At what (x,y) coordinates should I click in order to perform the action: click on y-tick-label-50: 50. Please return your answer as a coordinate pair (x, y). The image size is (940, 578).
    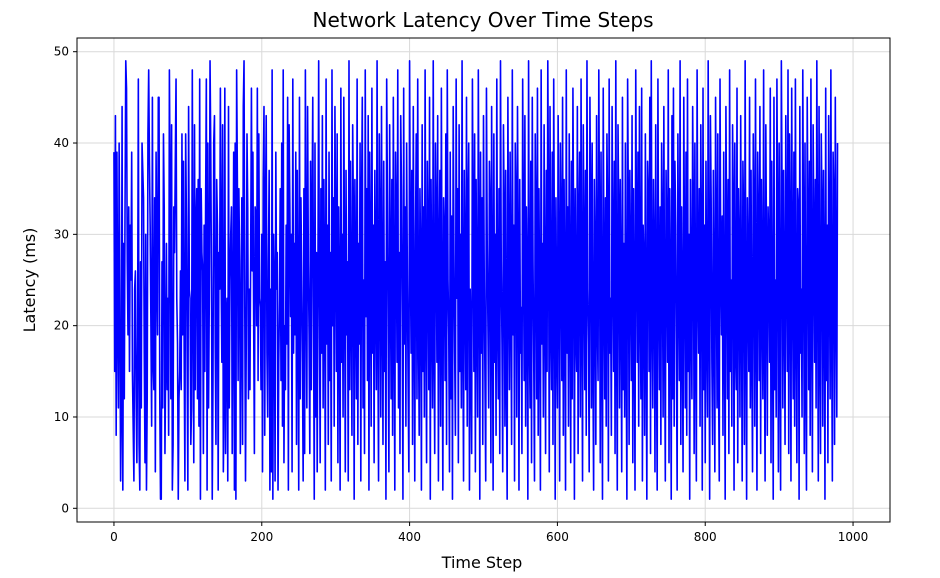
    Looking at the image, I should click on (61, 52).